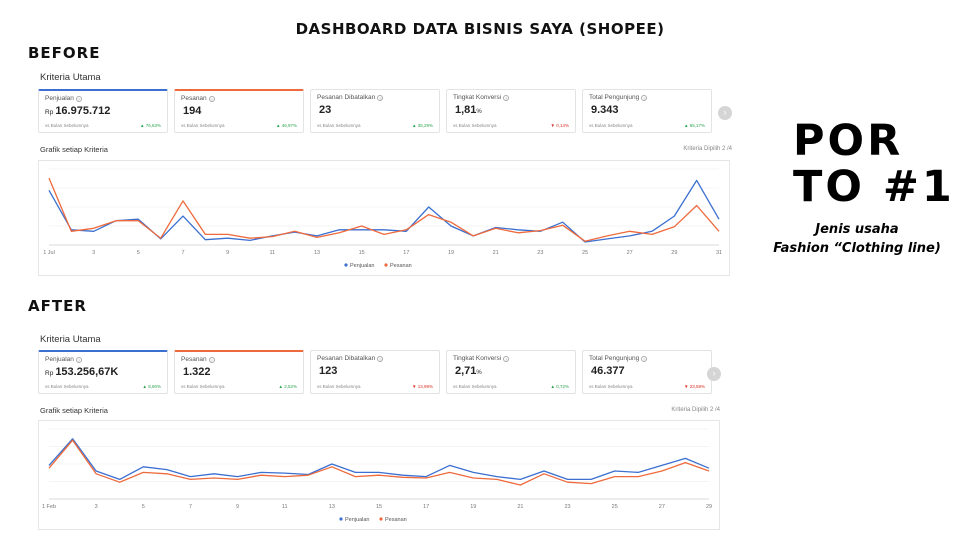  I want to click on metric-change: ▼ 13,99%, so click(422, 386).